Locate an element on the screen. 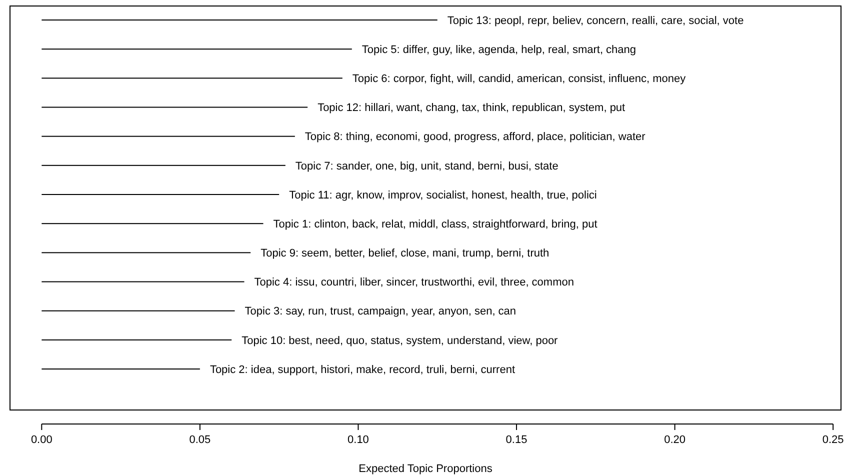  y-tick-label: Topic 9: seem, better, belief, close, mani, trump, berni, truth is located at coordinates (405, 254).